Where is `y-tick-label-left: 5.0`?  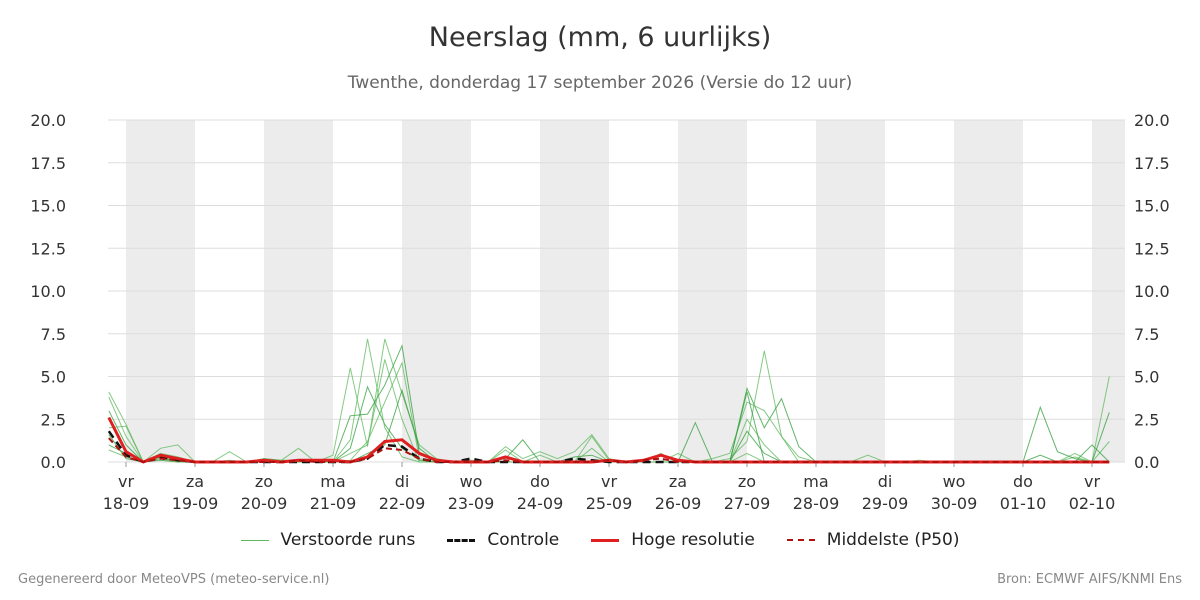 y-tick-label-left: 5.0 is located at coordinates (53, 377).